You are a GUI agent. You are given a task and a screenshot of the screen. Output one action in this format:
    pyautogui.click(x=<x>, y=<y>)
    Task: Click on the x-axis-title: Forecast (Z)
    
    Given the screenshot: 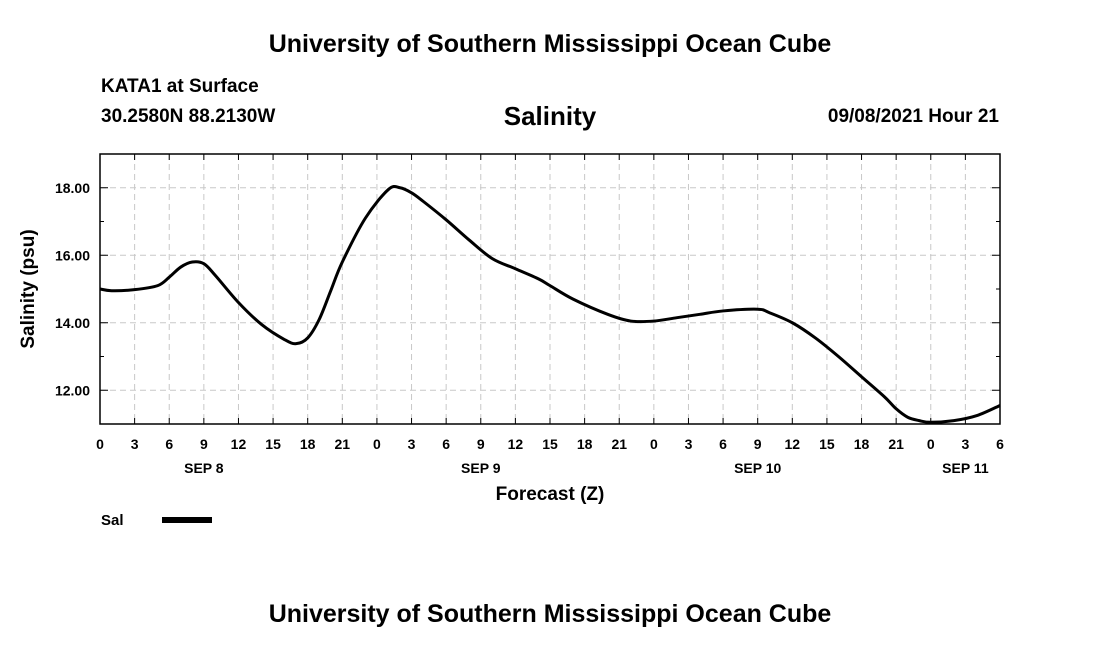 What is the action you would take?
    pyautogui.click(x=550, y=494)
    